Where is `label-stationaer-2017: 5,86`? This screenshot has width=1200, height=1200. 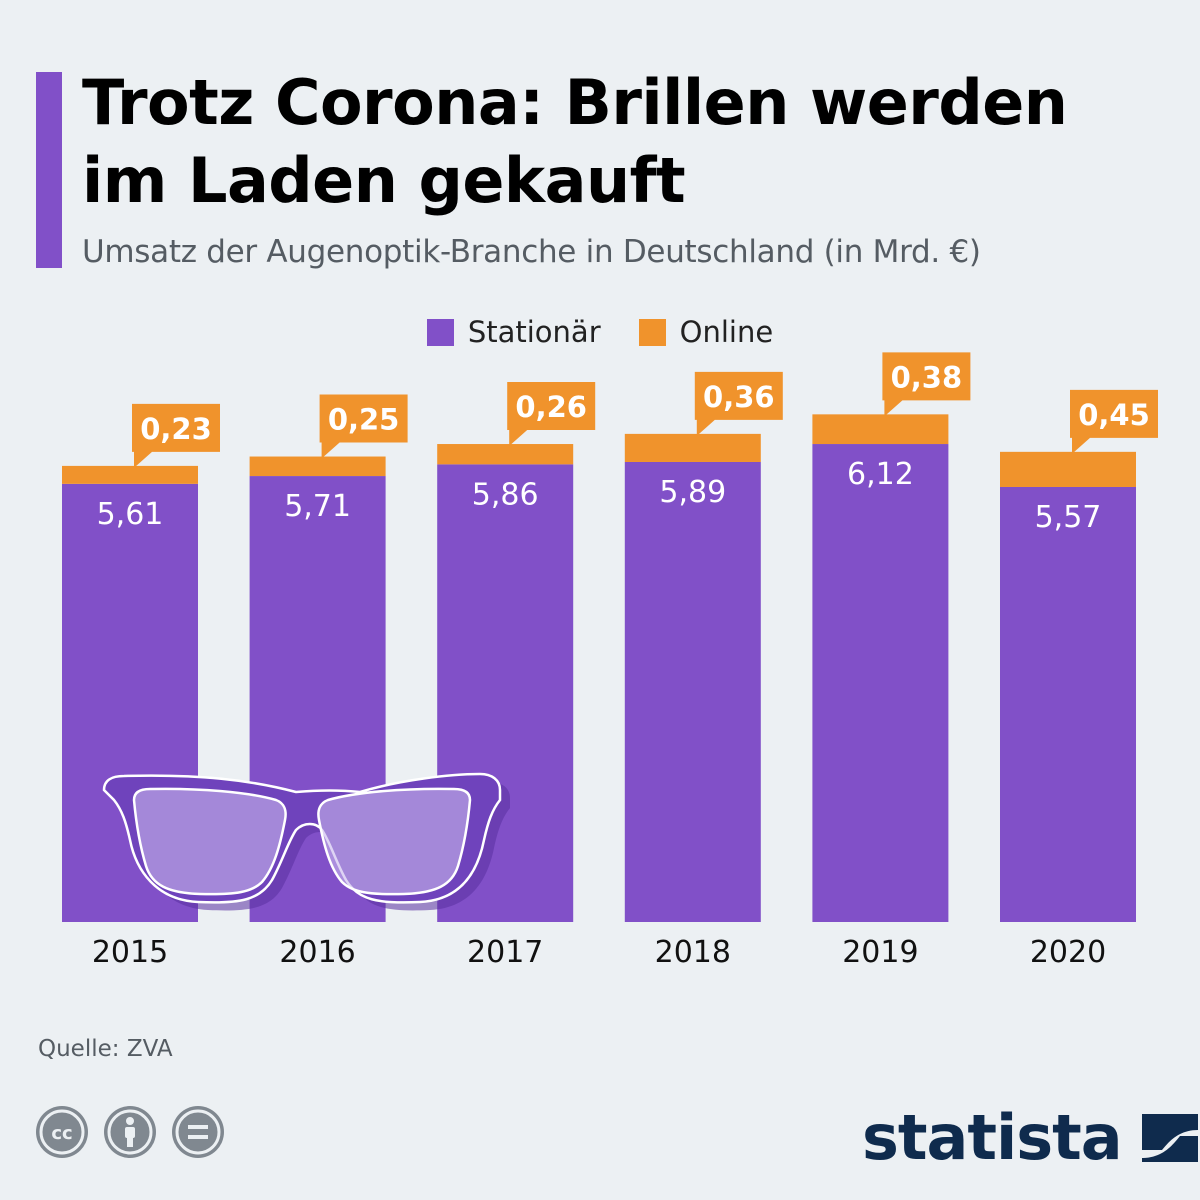 label-stationaer-2017: 5,86 is located at coordinates (505, 494).